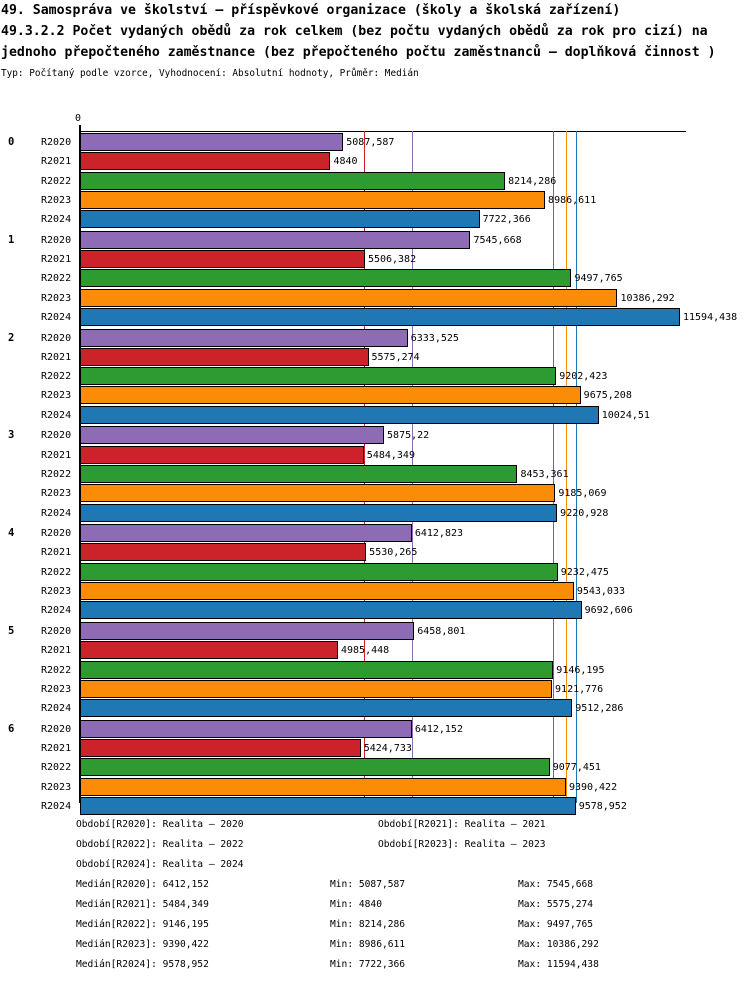 Image resolution: width=750 pixels, height=988 pixels. Describe the element at coordinates (625, 415) in the screenshot. I see `bar-value-label: 10024,51` at that location.